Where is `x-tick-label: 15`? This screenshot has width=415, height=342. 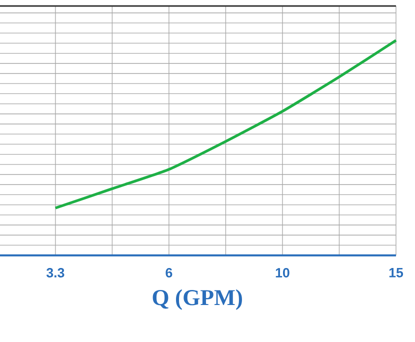
x-tick-label: 15 is located at coordinates (396, 273).